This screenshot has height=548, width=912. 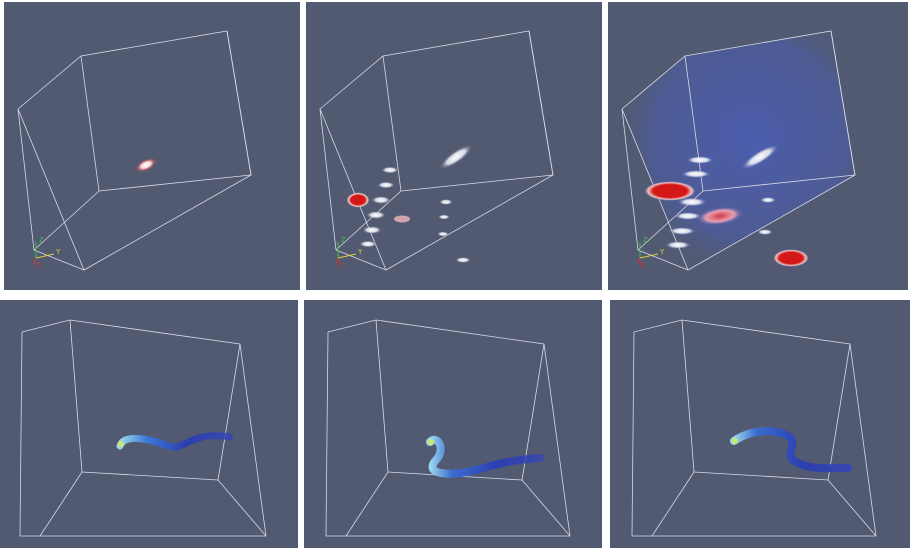 I want to click on hot-spot-bottom, so click(x=791, y=258).